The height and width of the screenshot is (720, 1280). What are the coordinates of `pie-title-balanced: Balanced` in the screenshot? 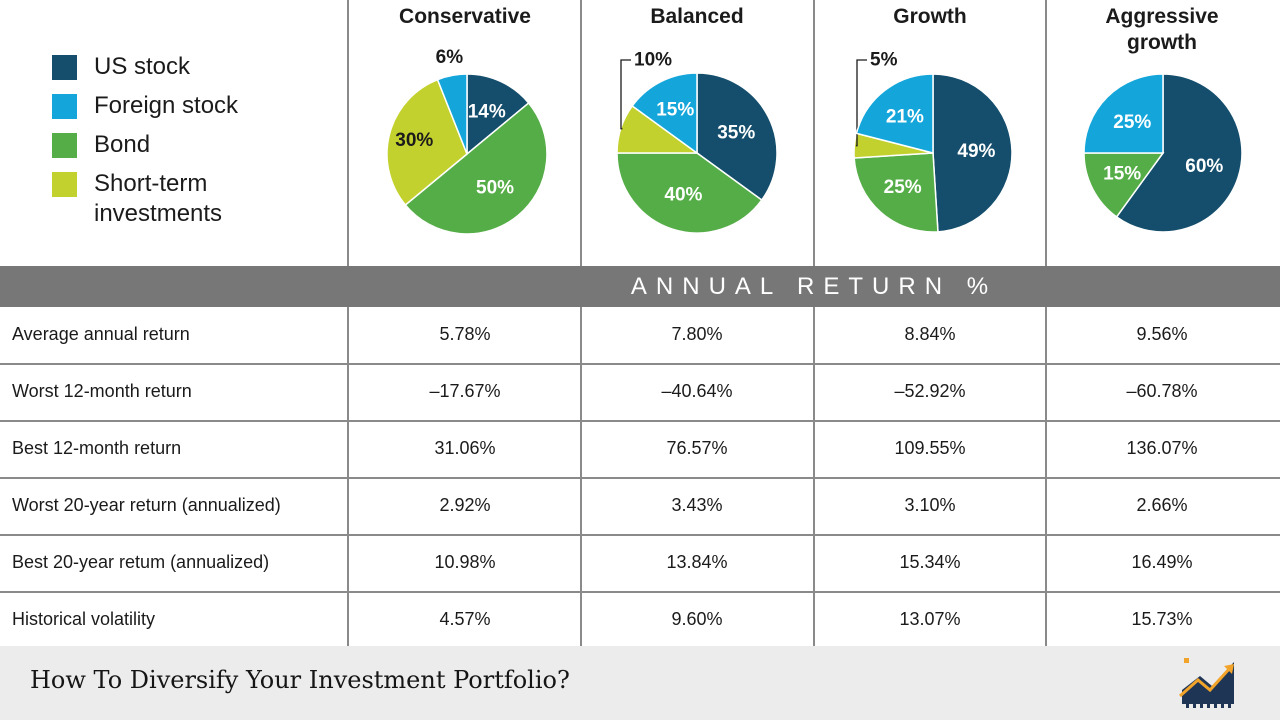 It's located at (697, 16).